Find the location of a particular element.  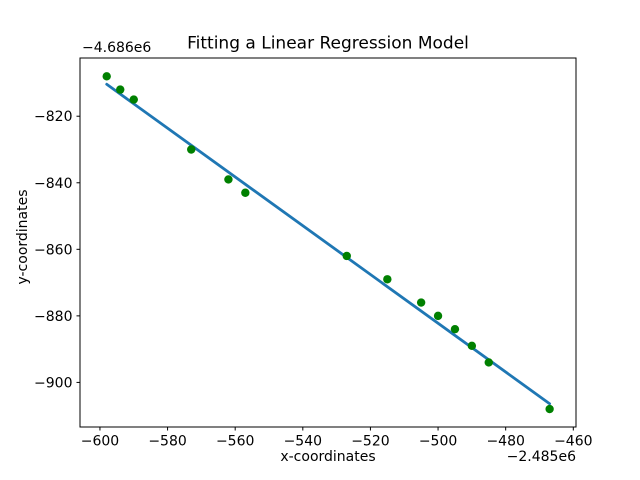

x-tick-label: −480 is located at coordinates (505, 442).